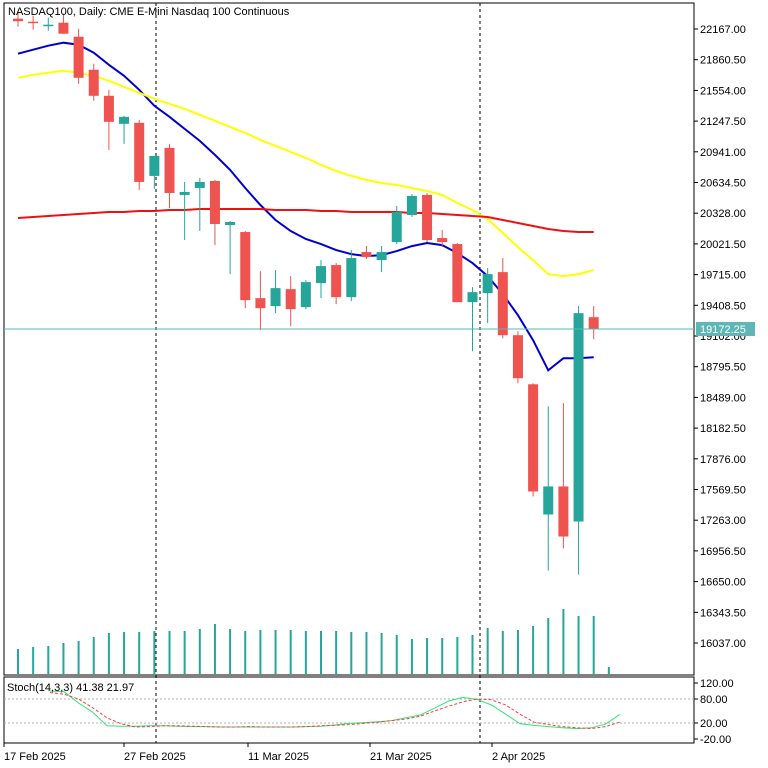 The image size is (768, 768). What do you see at coordinates (35, 757) in the screenshot?
I see `date-label: 17 Feb 2025` at bounding box center [35, 757].